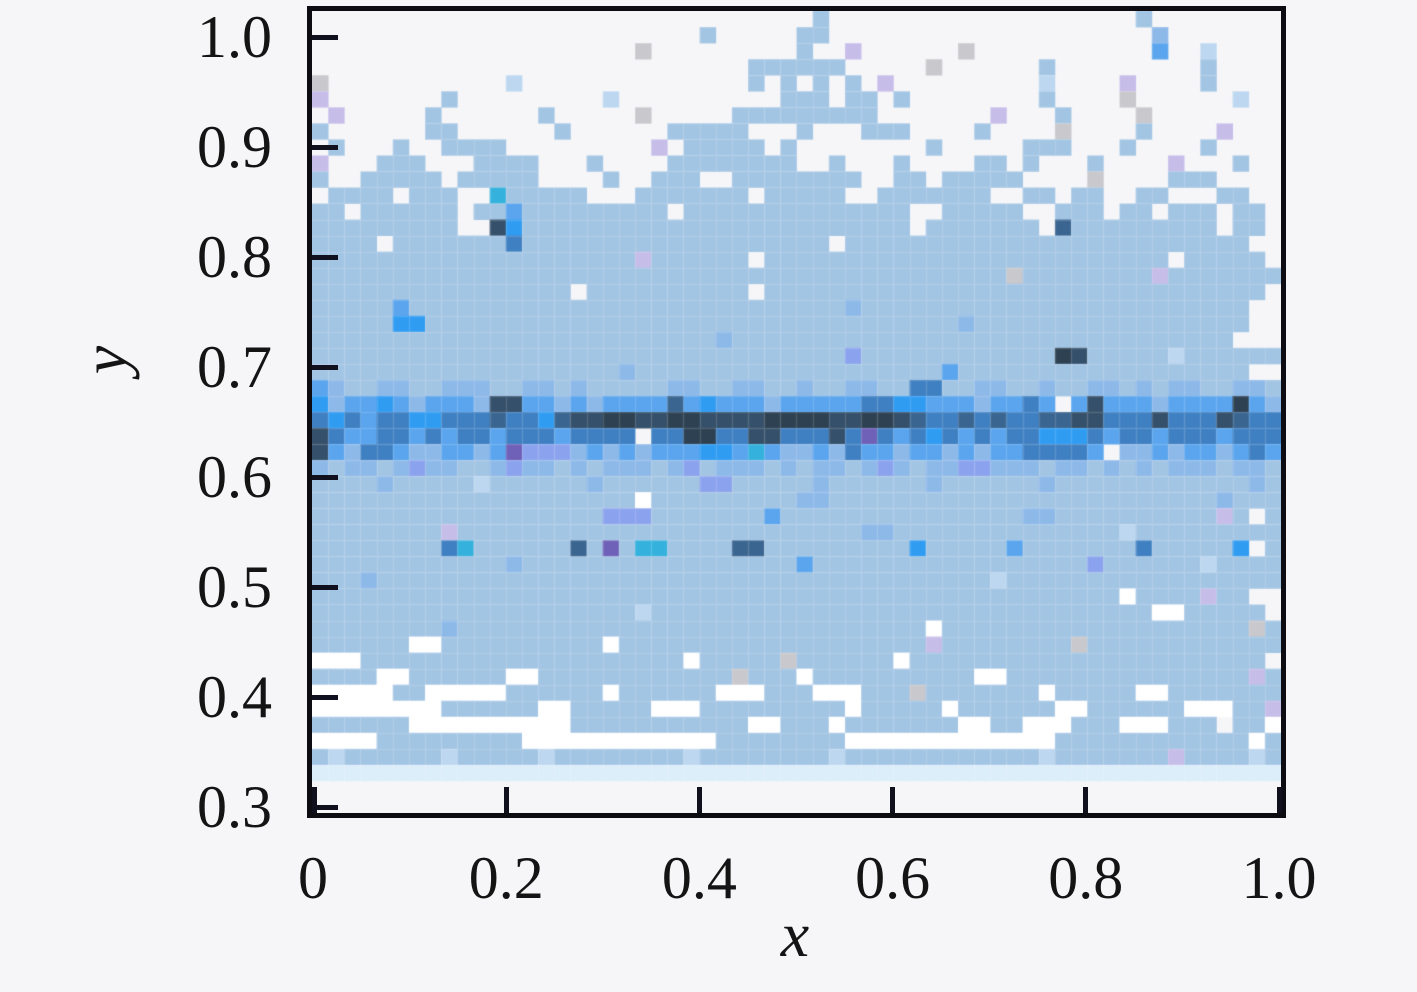  Describe the element at coordinates (795, 934) in the screenshot. I see `x-axis-label: x` at that location.